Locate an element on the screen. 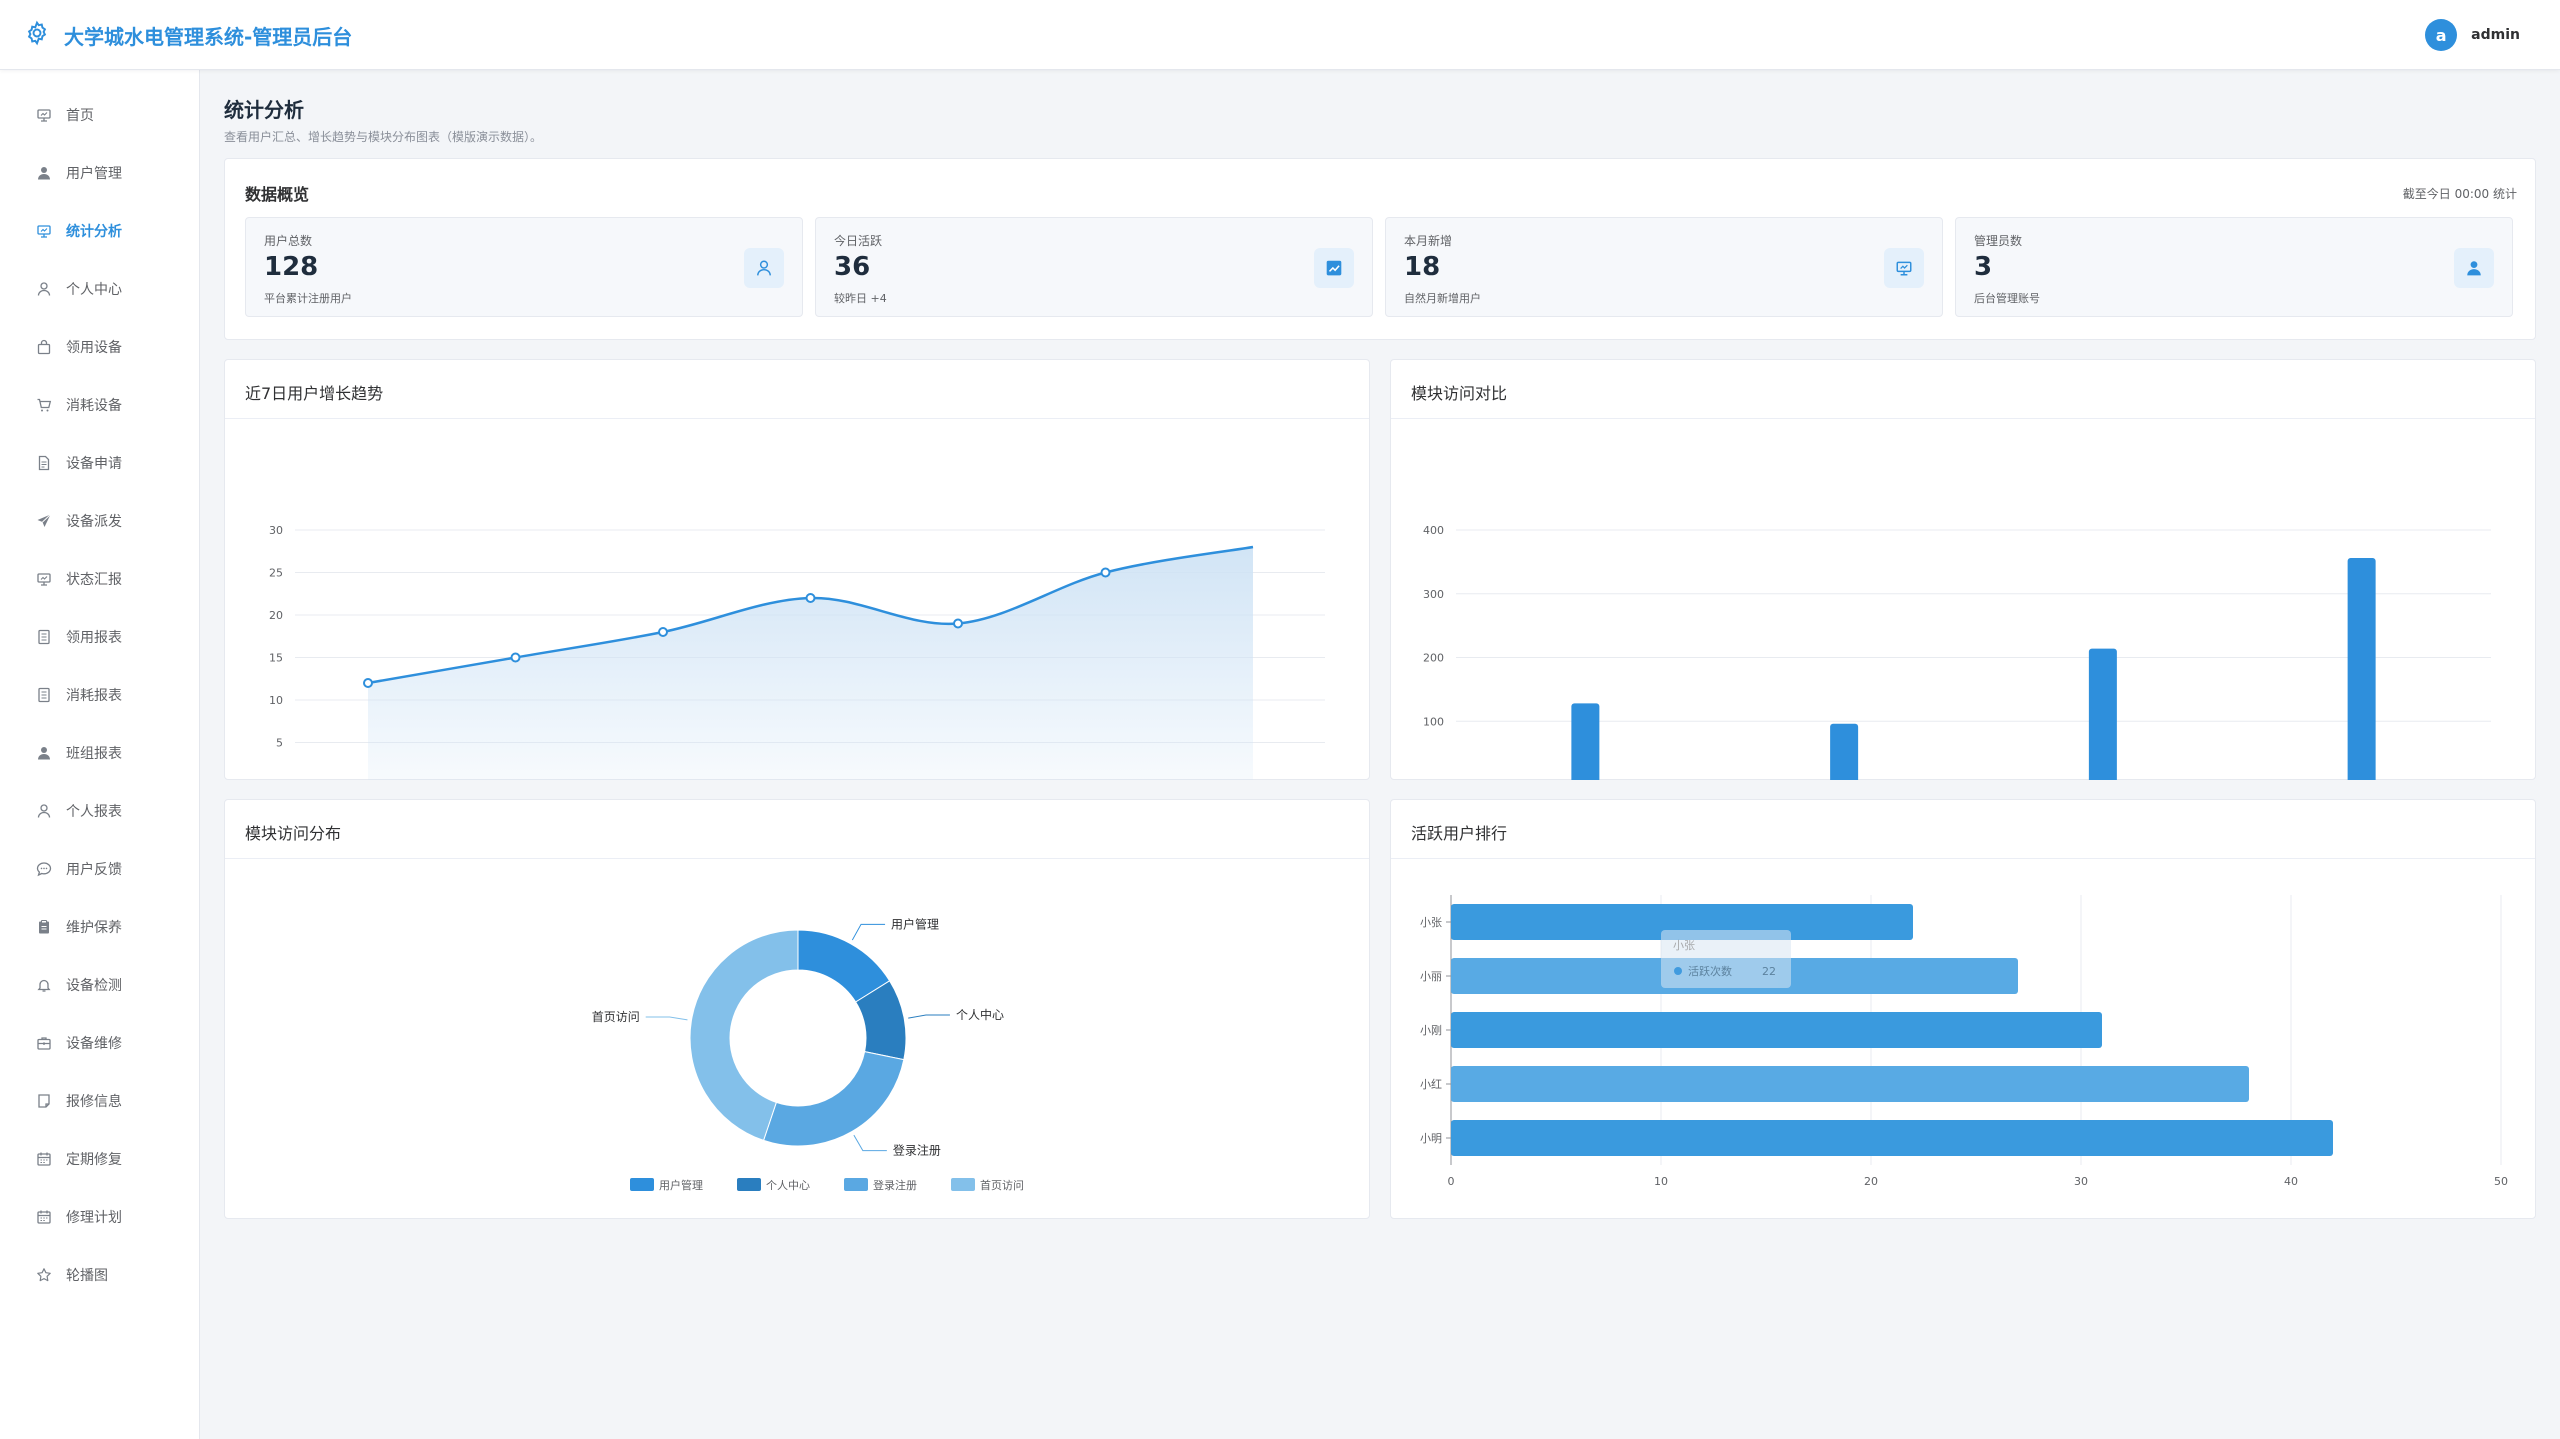 The width and height of the screenshot is (2560, 1439). sidebar-item-label: 设备检测 is located at coordinates (94, 986).